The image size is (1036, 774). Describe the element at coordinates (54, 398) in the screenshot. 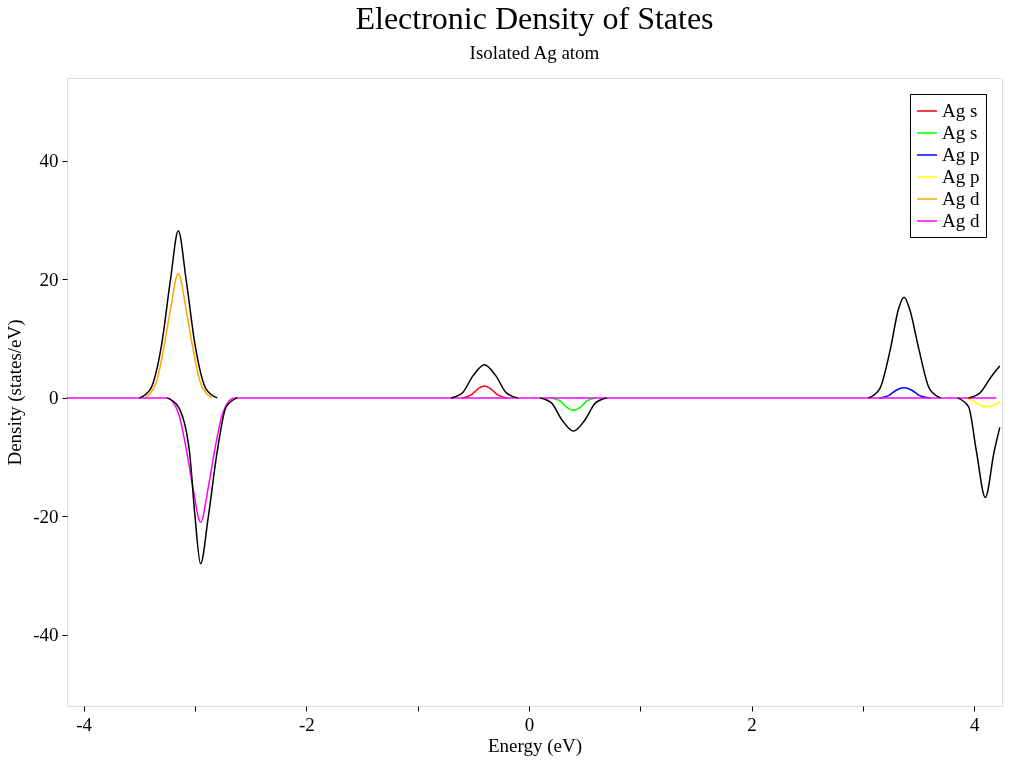

I see `y-tick-label: 0` at that location.